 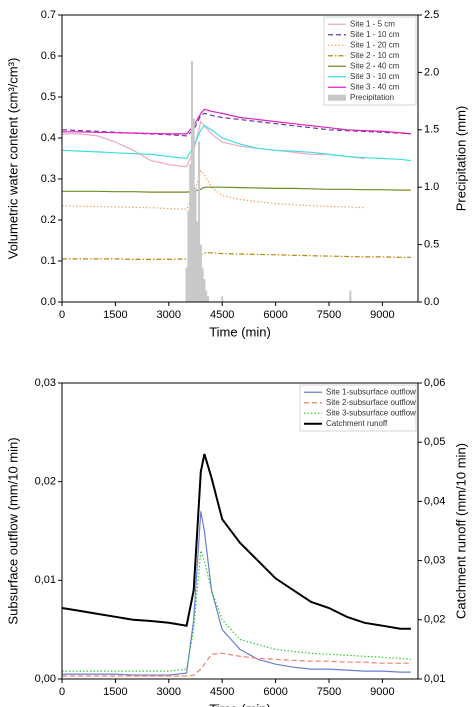 What do you see at coordinates (434, 442) in the screenshot?
I see `y2-tick-label: 0,05` at bounding box center [434, 442].